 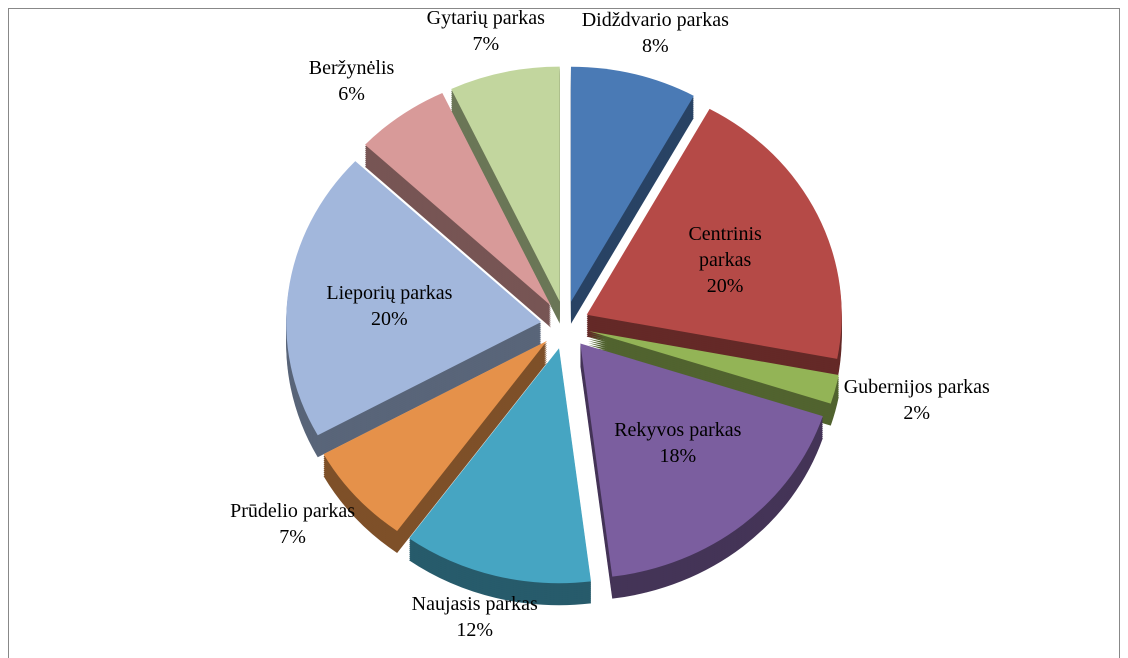 What do you see at coordinates (677, 443) in the screenshot?
I see `slice-label: Rekyvos parkas 18%` at bounding box center [677, 443].